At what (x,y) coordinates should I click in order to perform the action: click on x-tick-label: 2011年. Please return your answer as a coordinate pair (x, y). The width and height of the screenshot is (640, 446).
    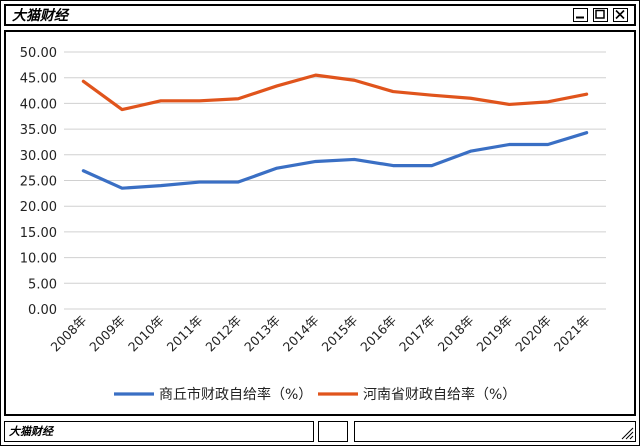
    Looking at the image, I should click on (185, 334).